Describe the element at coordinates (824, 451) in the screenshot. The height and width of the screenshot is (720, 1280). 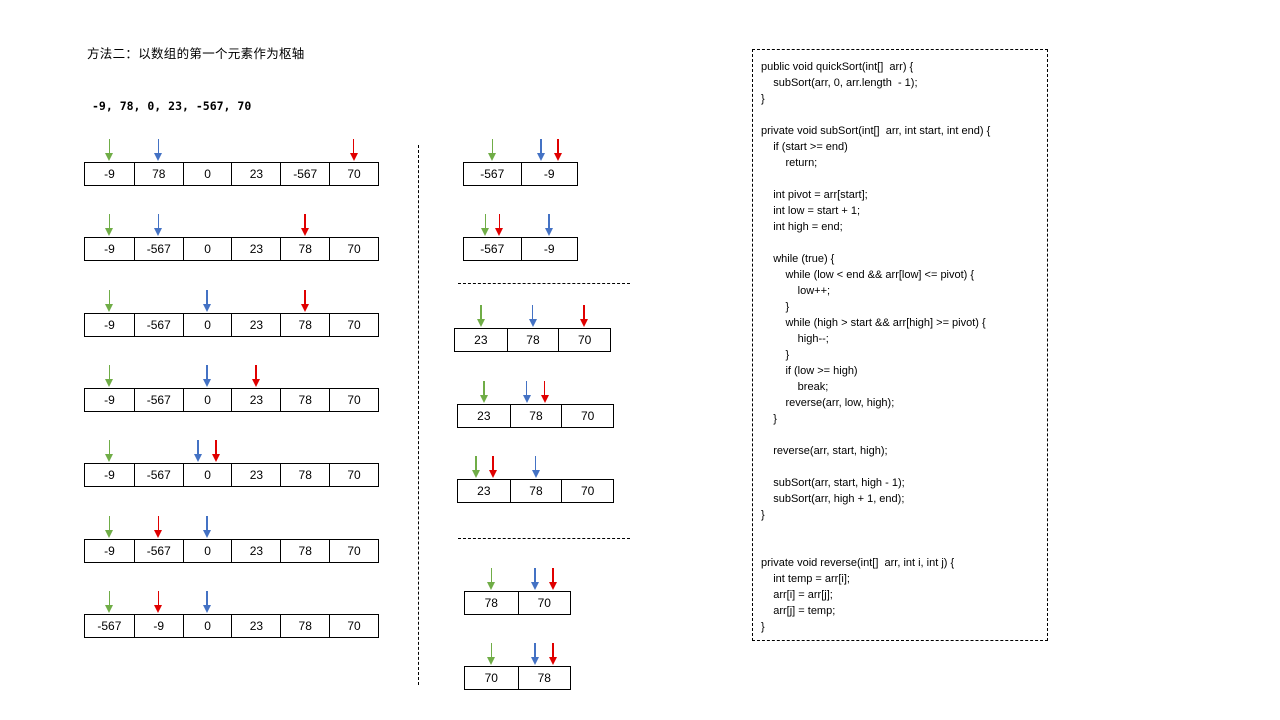
I see `code-line: reverse(arr, start, high);` at that location.